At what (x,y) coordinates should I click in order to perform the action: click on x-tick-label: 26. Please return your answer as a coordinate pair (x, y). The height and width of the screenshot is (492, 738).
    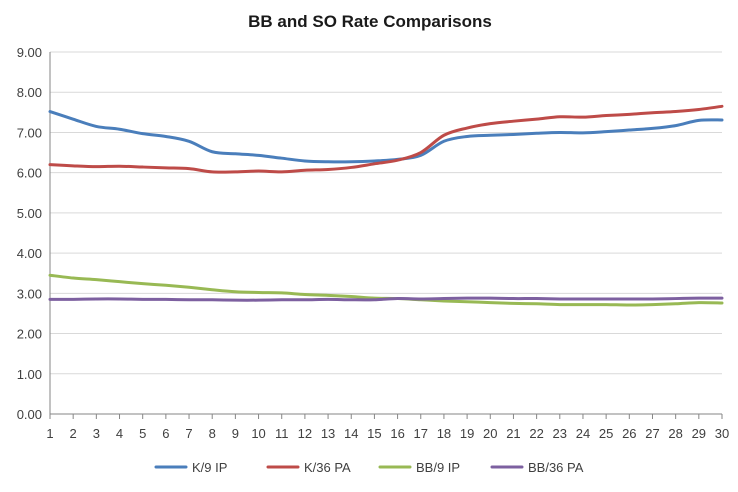
    Looking at the image, I should click on (629, 433).